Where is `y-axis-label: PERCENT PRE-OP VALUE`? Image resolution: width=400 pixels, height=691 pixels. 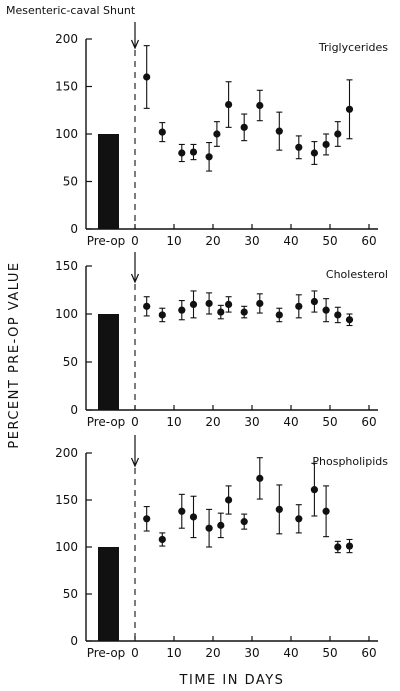 y-axis-label: PERCENT PRE-OP VALUE is located at coordinates (14, 354).